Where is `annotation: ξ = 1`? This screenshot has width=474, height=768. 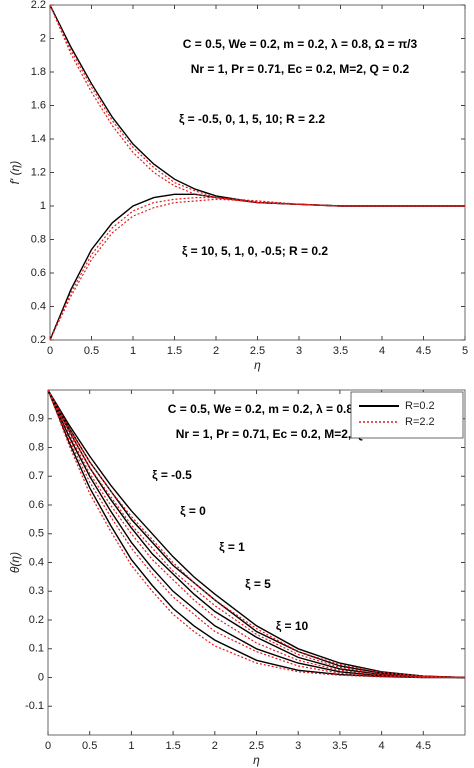
annotation: ξ = 1 is located at coordinates (232, 547).